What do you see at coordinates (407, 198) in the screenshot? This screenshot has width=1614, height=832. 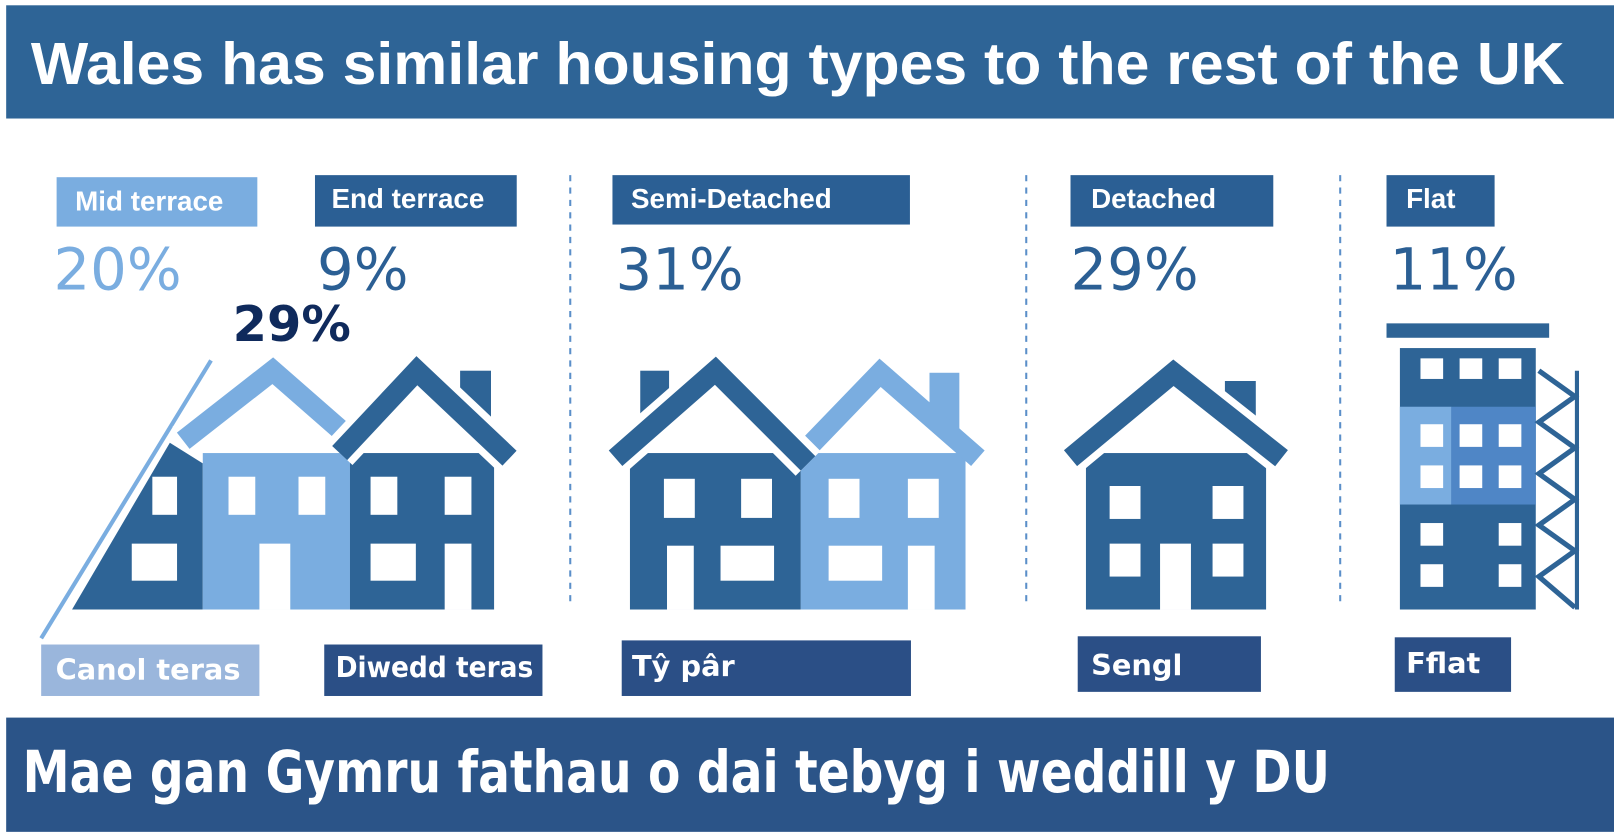 I see `label: End terrace` at bounding box center [407, 198].